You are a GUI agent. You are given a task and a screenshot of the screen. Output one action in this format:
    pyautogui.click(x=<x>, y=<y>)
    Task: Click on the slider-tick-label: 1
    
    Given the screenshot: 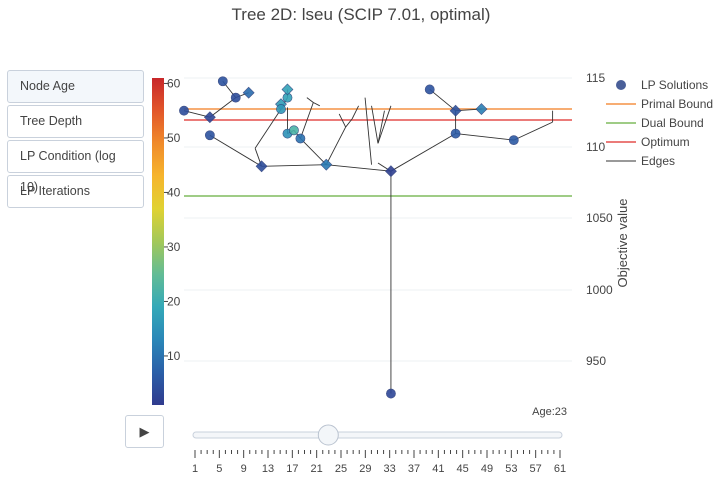 What is the action you would take?
    pyautogui.click(x=195, y=469)
    